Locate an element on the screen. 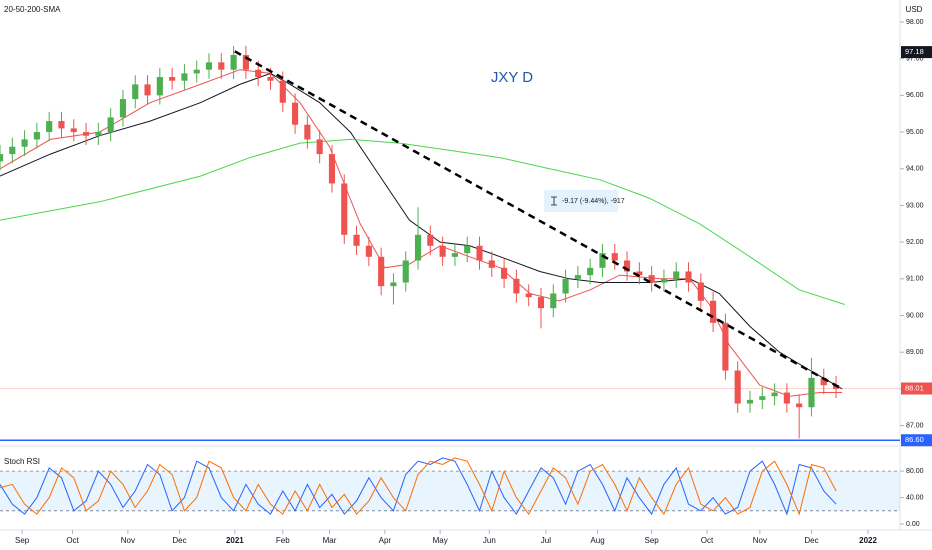  x-tick-label: Feb is located at coordinates (283, 540).